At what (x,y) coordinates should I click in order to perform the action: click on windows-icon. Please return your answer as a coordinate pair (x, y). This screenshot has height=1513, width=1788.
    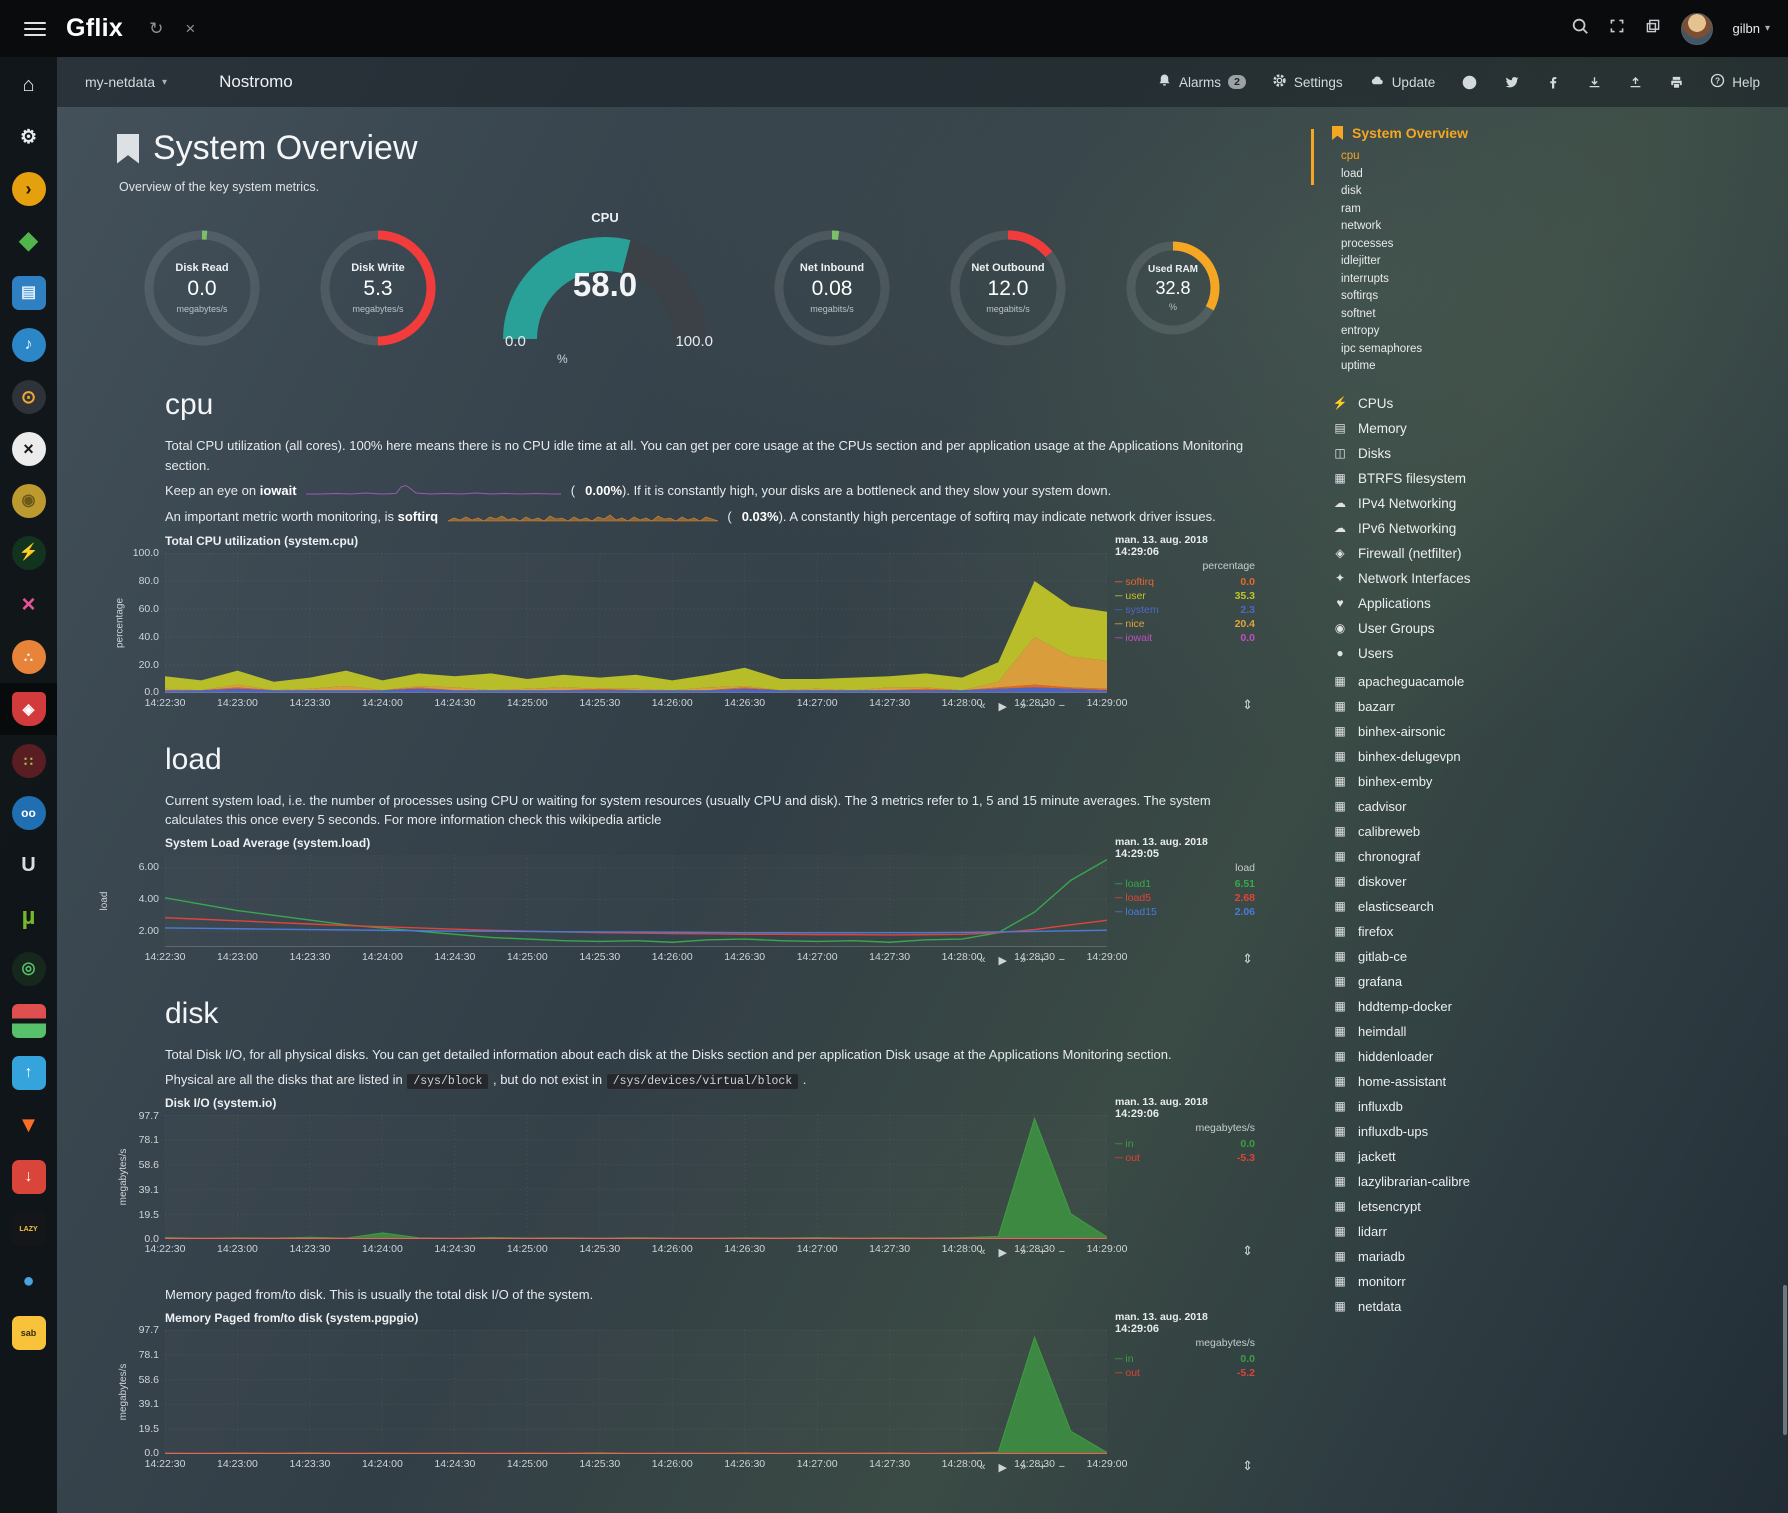
    Looking at the image, I should click on (1653, 28).